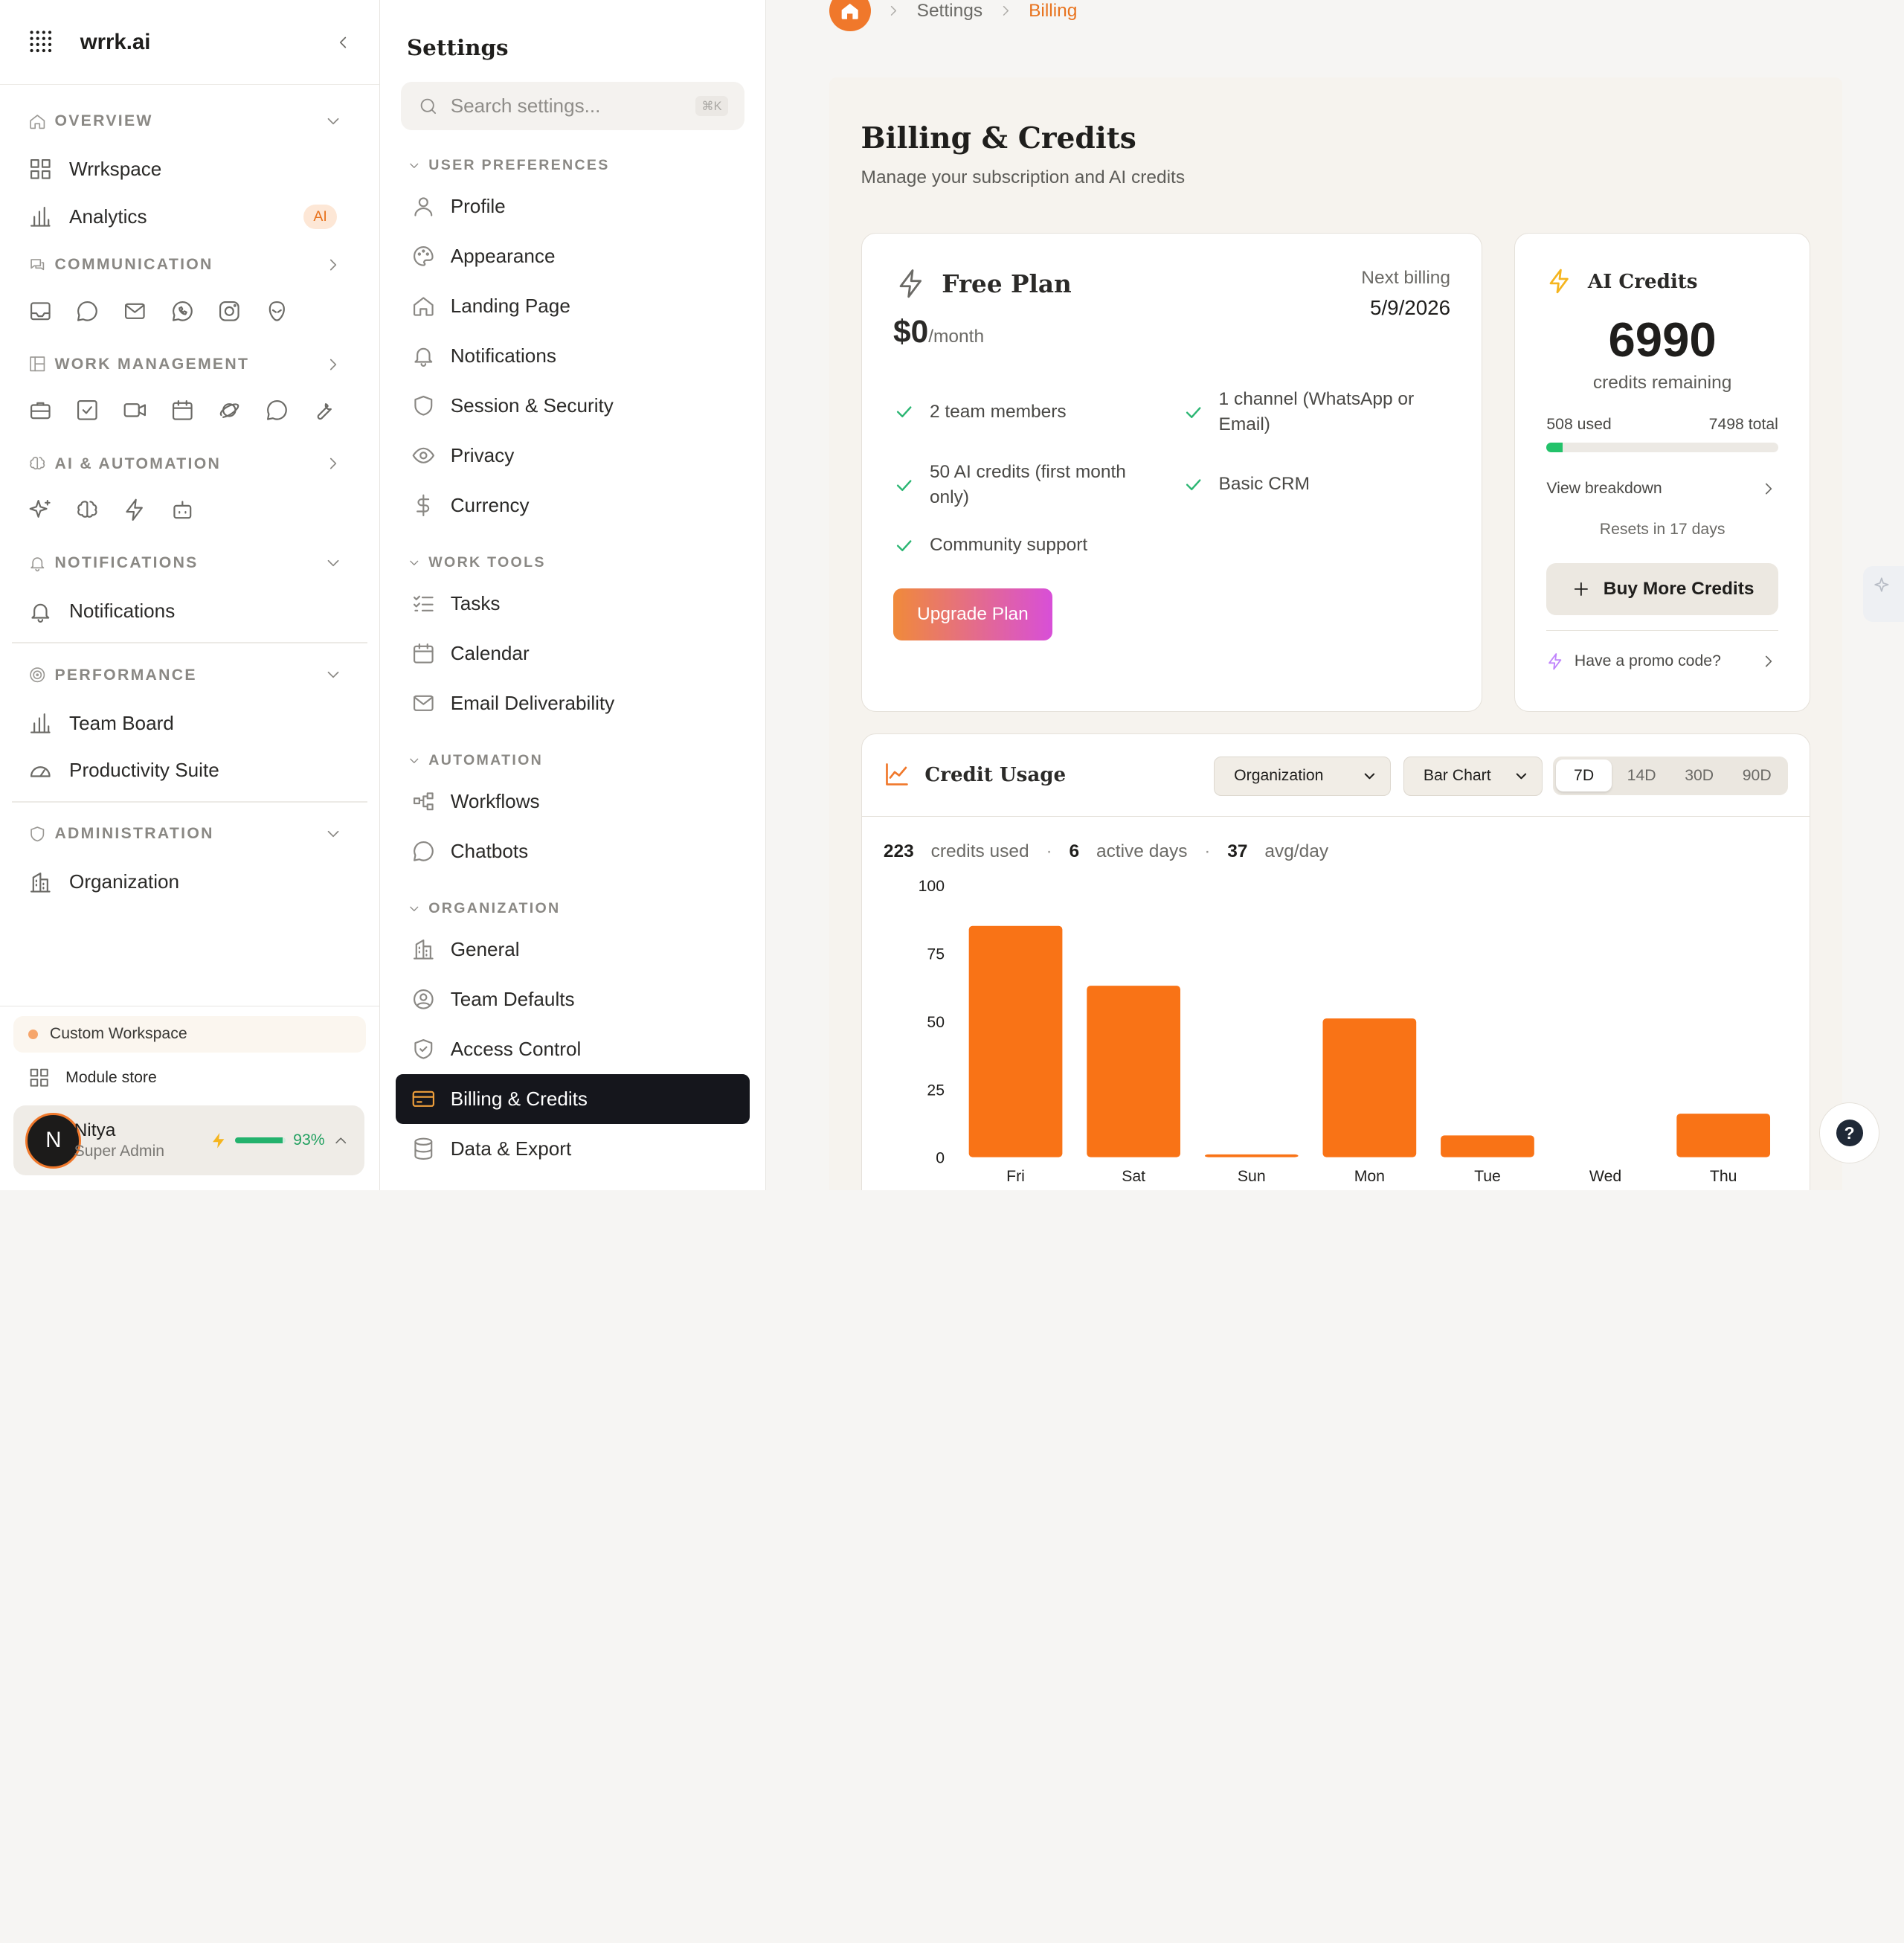 The width and height of the screenshot is (1904, 1943). What do you see at coordinates (189, 1140) in the screenshot?
I see `user-menu: N Nitya Super Admin 93%` at bounding box center [189, 1140].